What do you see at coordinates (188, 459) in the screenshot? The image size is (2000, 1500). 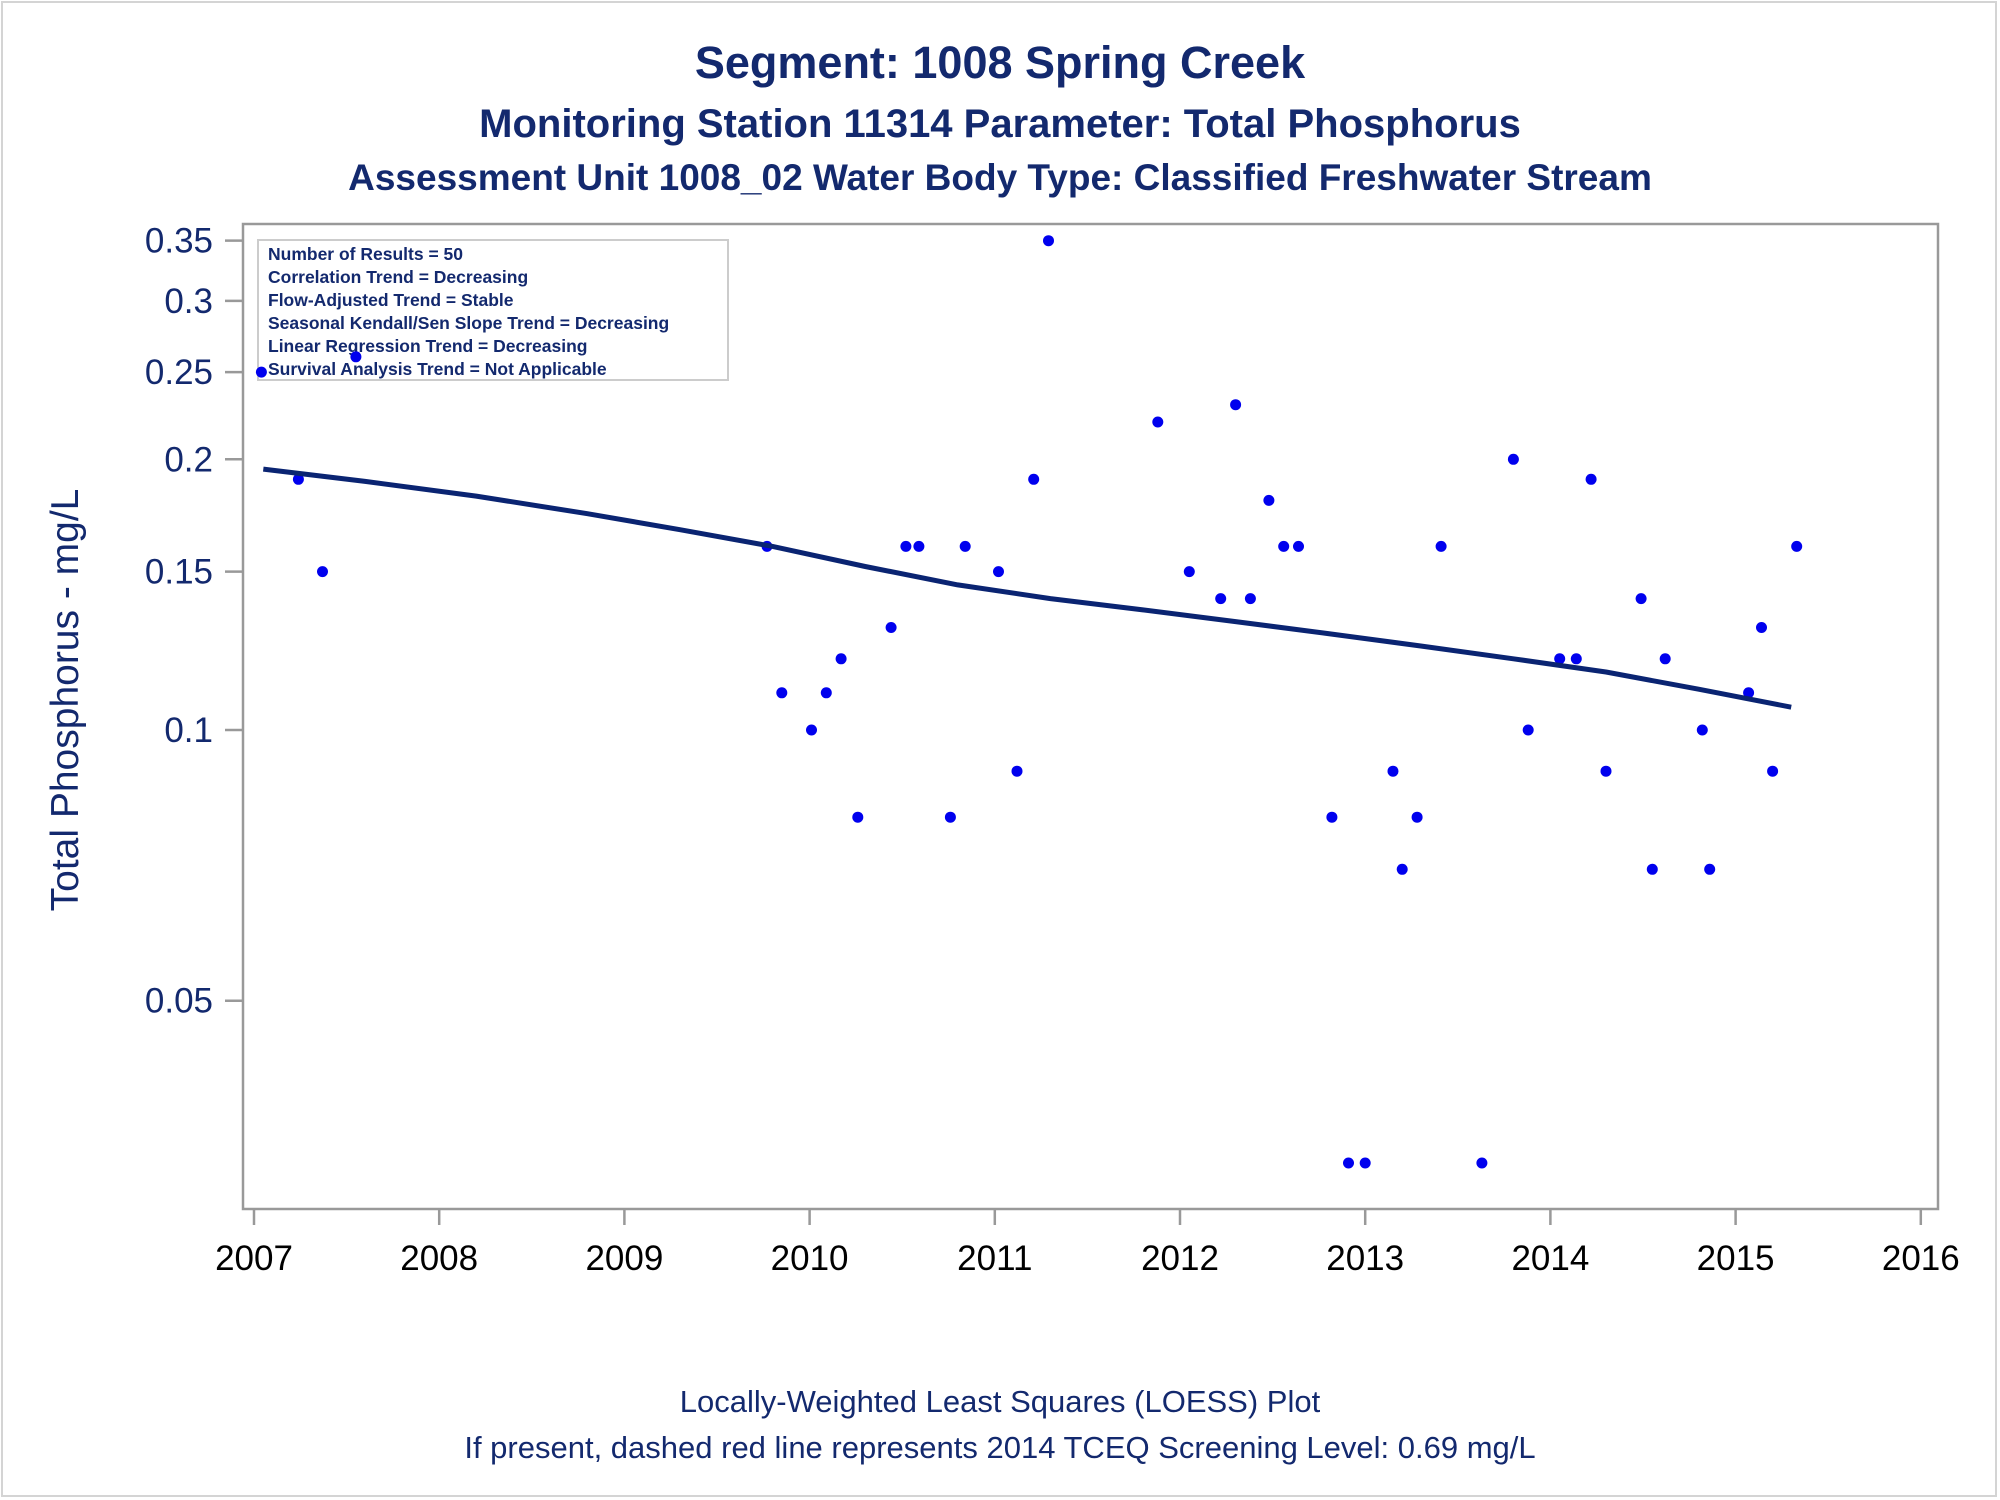 I see `y-tick-label: 0.2` at bounding box center [188, 459].